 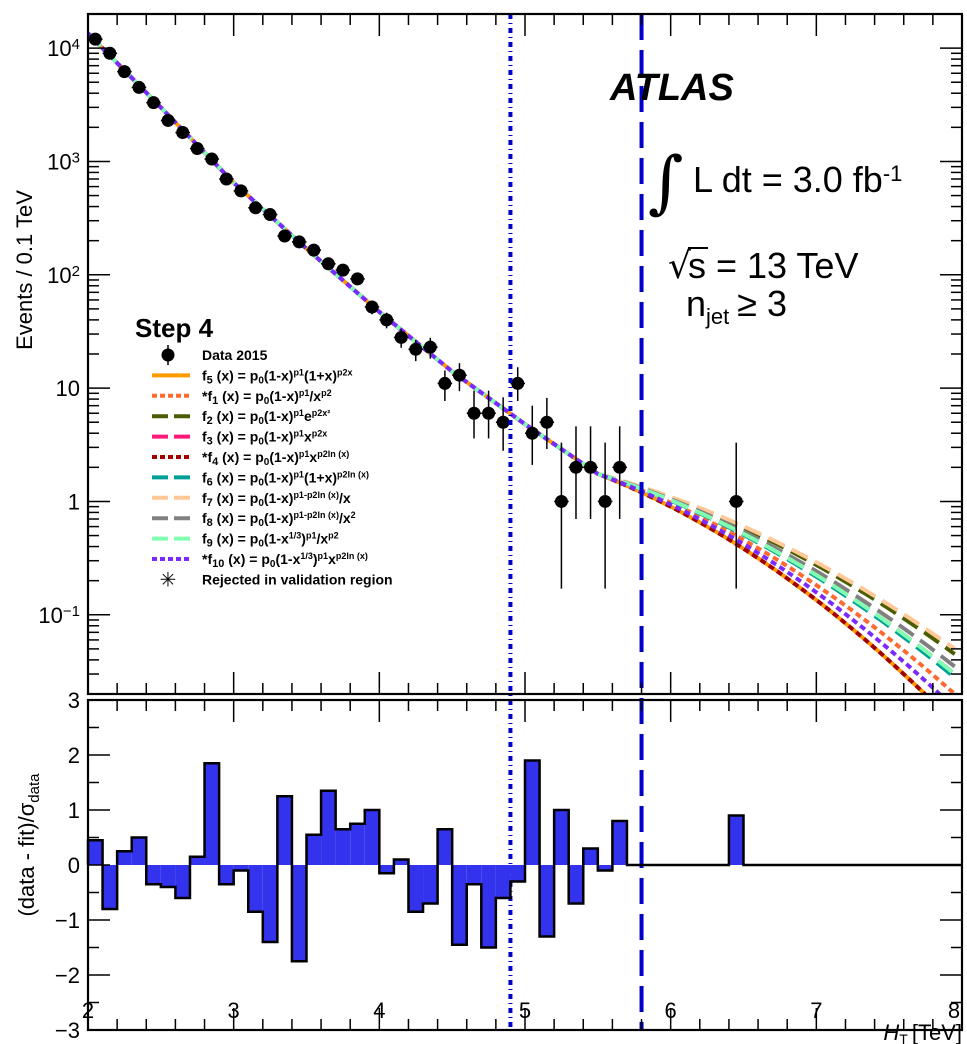 I want to click on ratio-y-axis-label: (data - fit)/σdata, so click(x=28, y=845).